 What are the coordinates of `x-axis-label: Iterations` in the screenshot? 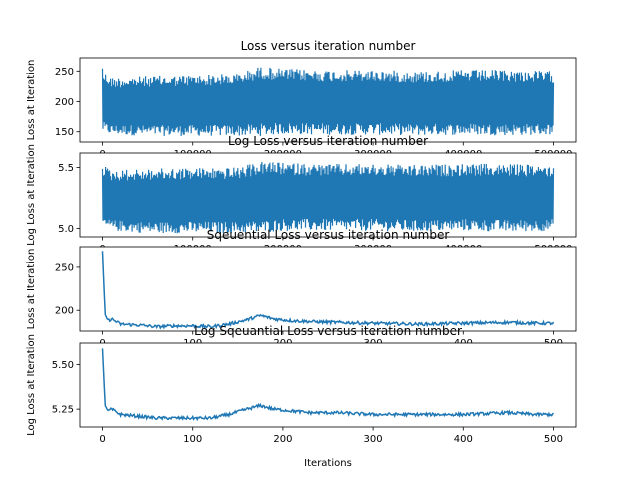 It's located at (328, 463).